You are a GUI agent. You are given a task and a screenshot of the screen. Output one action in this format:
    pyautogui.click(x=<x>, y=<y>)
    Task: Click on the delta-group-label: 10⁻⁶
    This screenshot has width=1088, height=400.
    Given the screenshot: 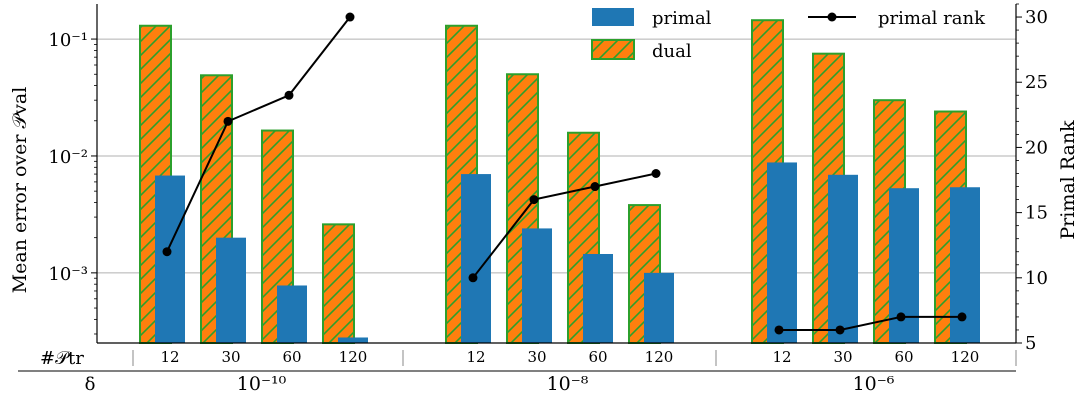 What is the action you would take?
    pyautogui.click(x=874, y=384)
    